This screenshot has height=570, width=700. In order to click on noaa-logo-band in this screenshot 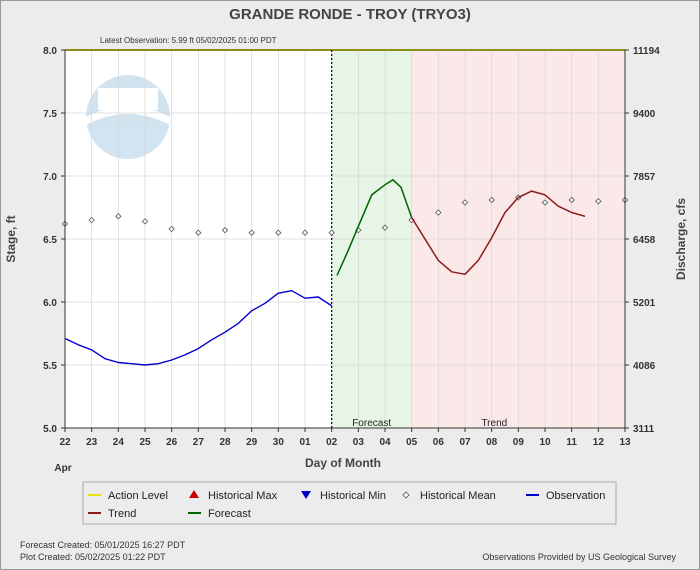, I will do `click(128, 99)`.